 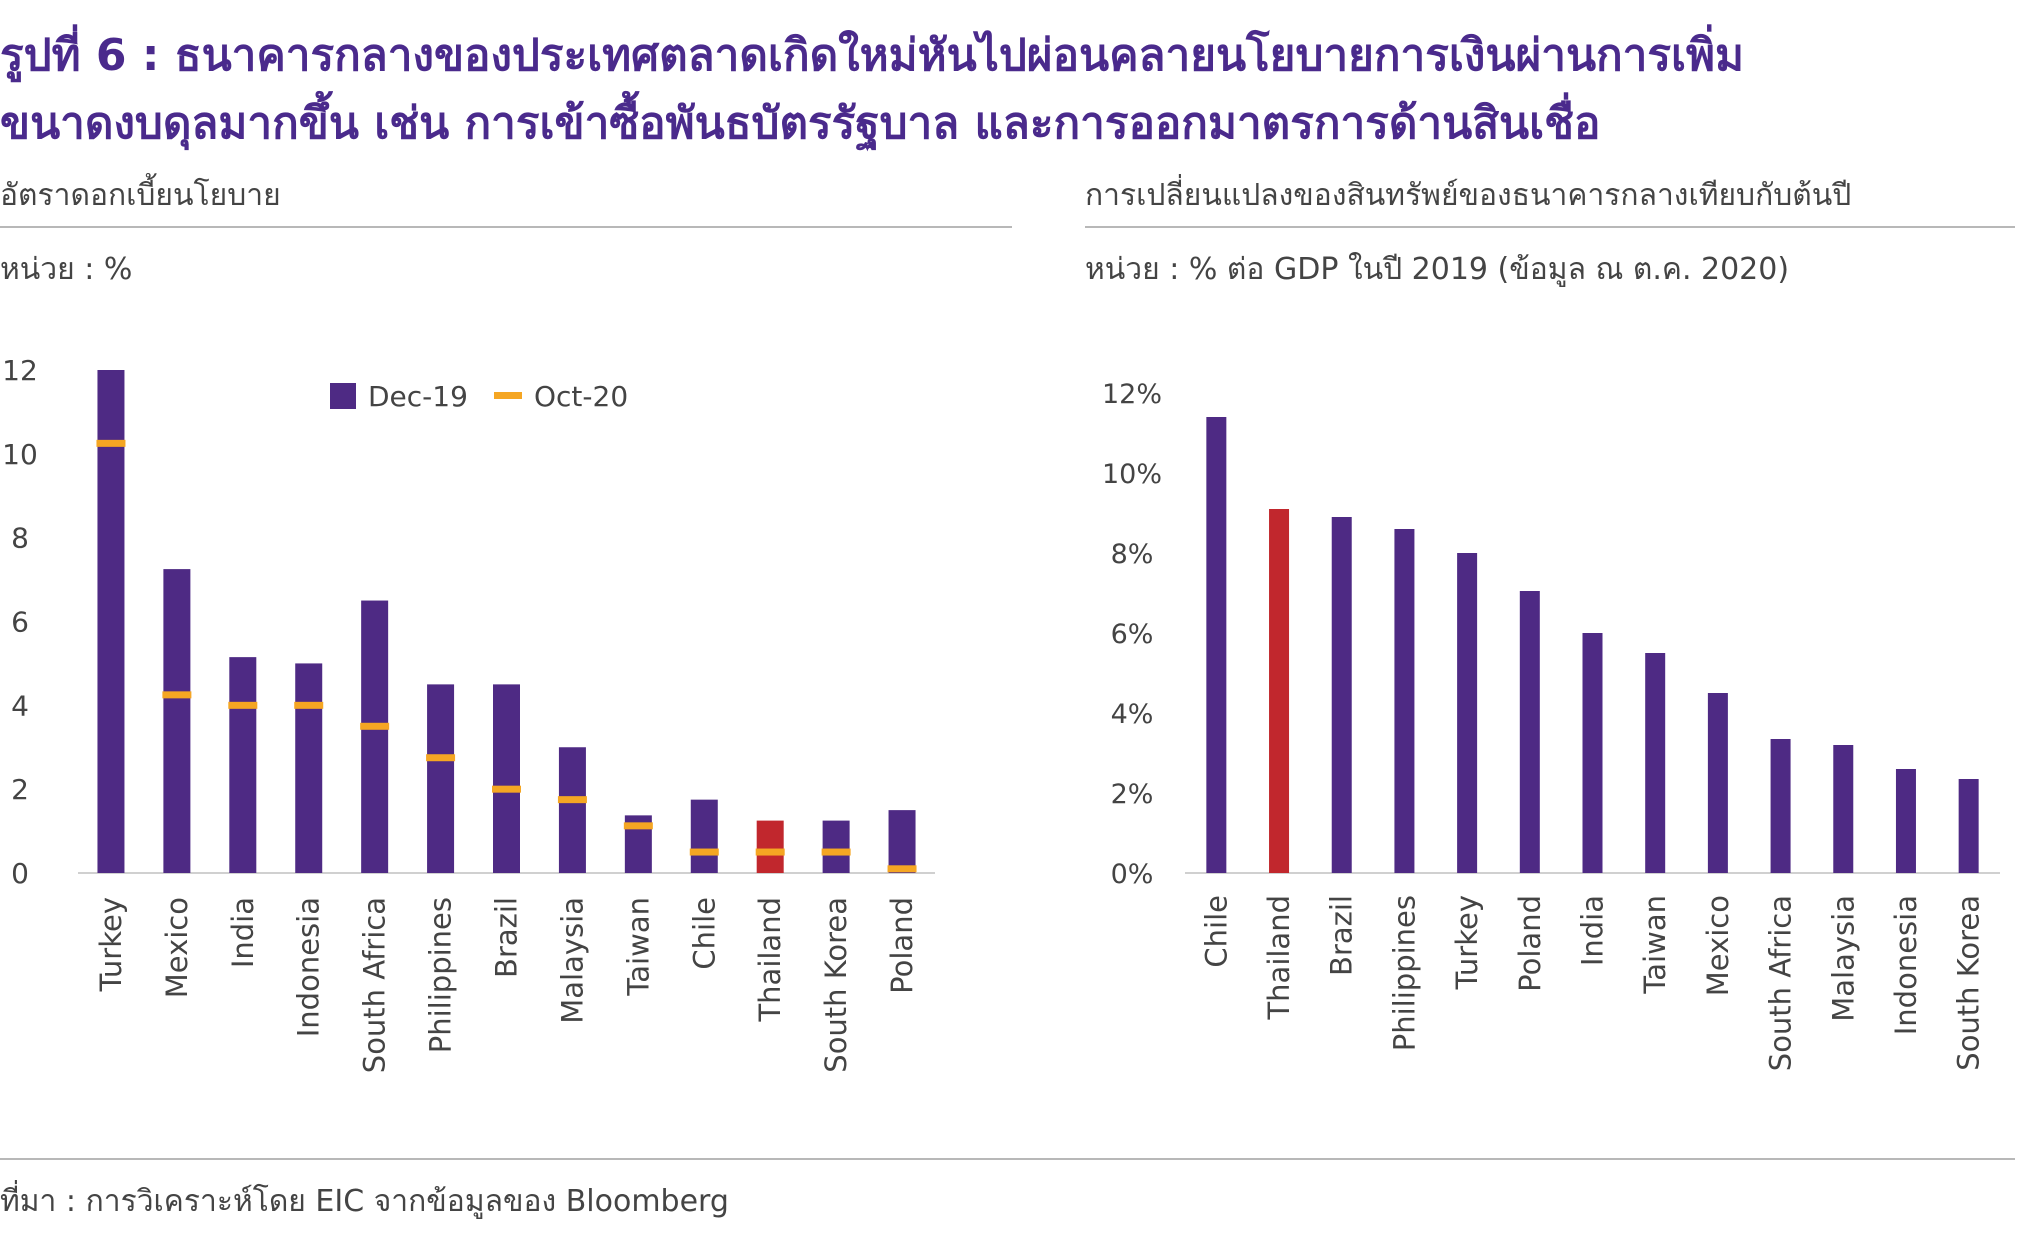 What do you see at coordinates (20, 538) in the screenshot?
I see `y-tick-label: 8` at bounding box center [20, 538].